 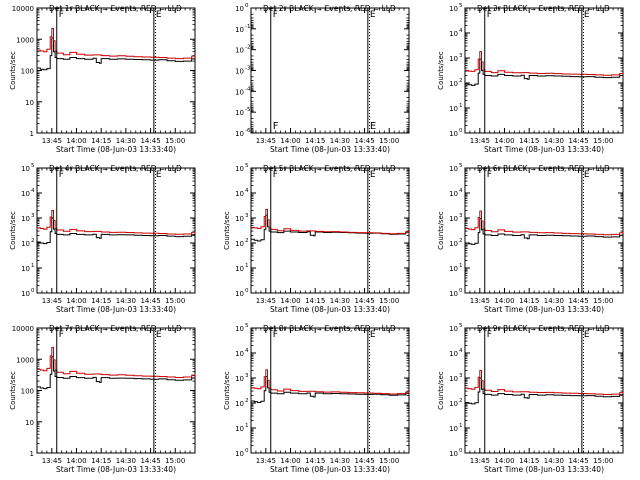 What do you see at coordinates (115, 8) in the screenshot?
I see `chart-title: Det 1r BLACK = Events, RED = LLD` at bounding box center [115, 8].